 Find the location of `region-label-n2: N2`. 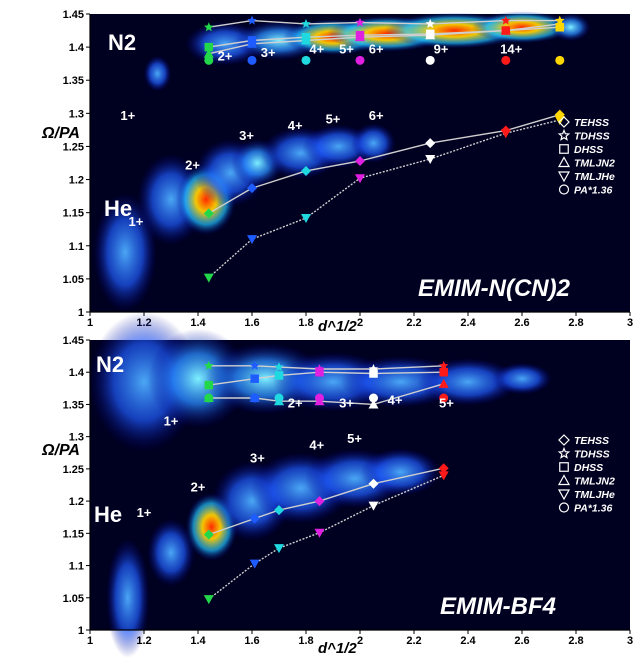

region-label-n2: N2 is located at coordinates (122, 42).